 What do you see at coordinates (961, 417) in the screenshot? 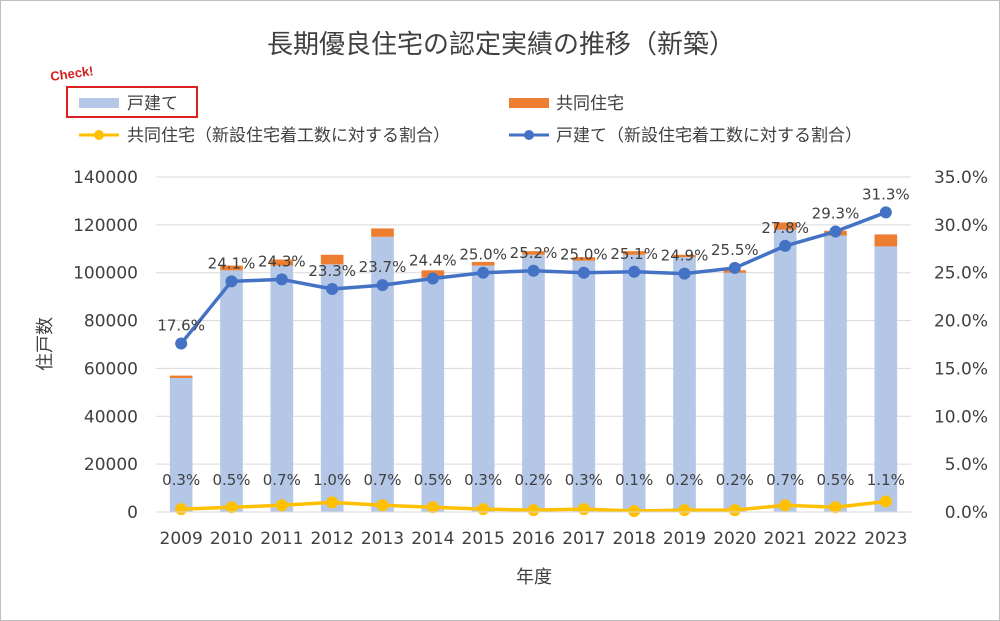
I see `y2-tick-label: 10.0%` at bounding box center [961, 417].